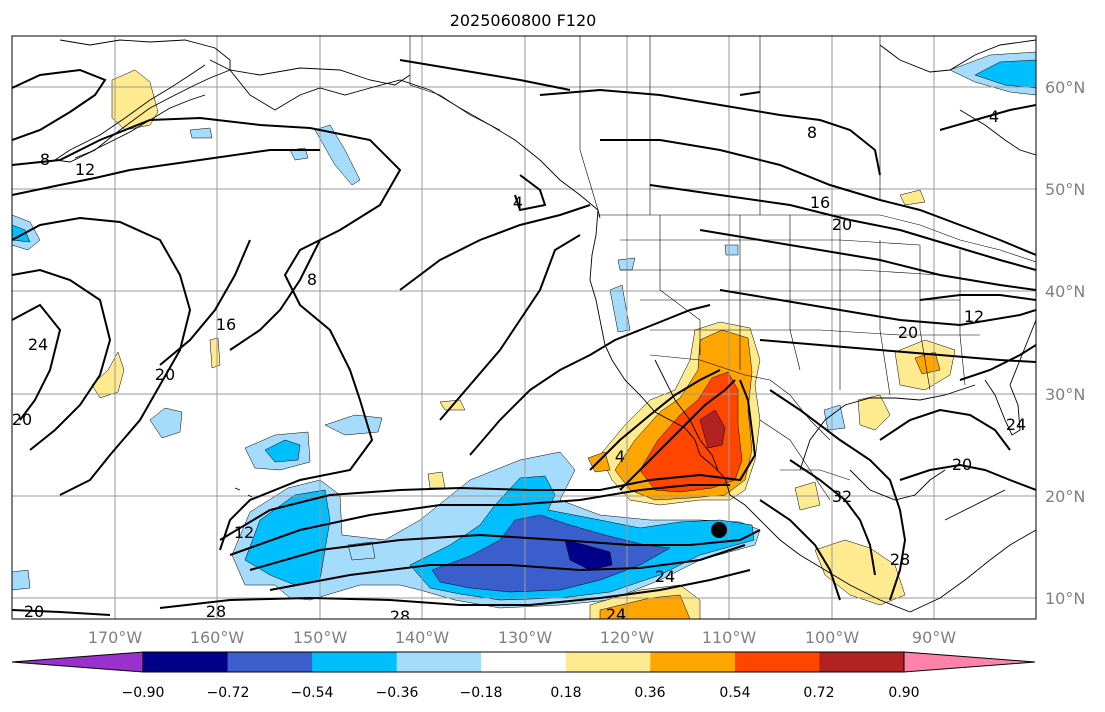  Describe the element at coordinates (77, 662) in the screenshot. I see `colorbar-under-extension` at that location.